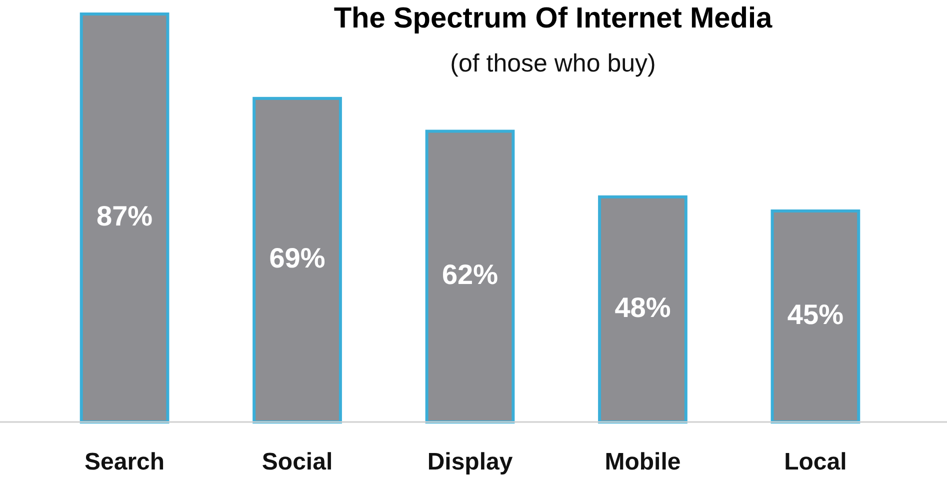  Describe the element at coordinates (815, 462) in the screenshot. I see `x-tick-label: Local` at that location.